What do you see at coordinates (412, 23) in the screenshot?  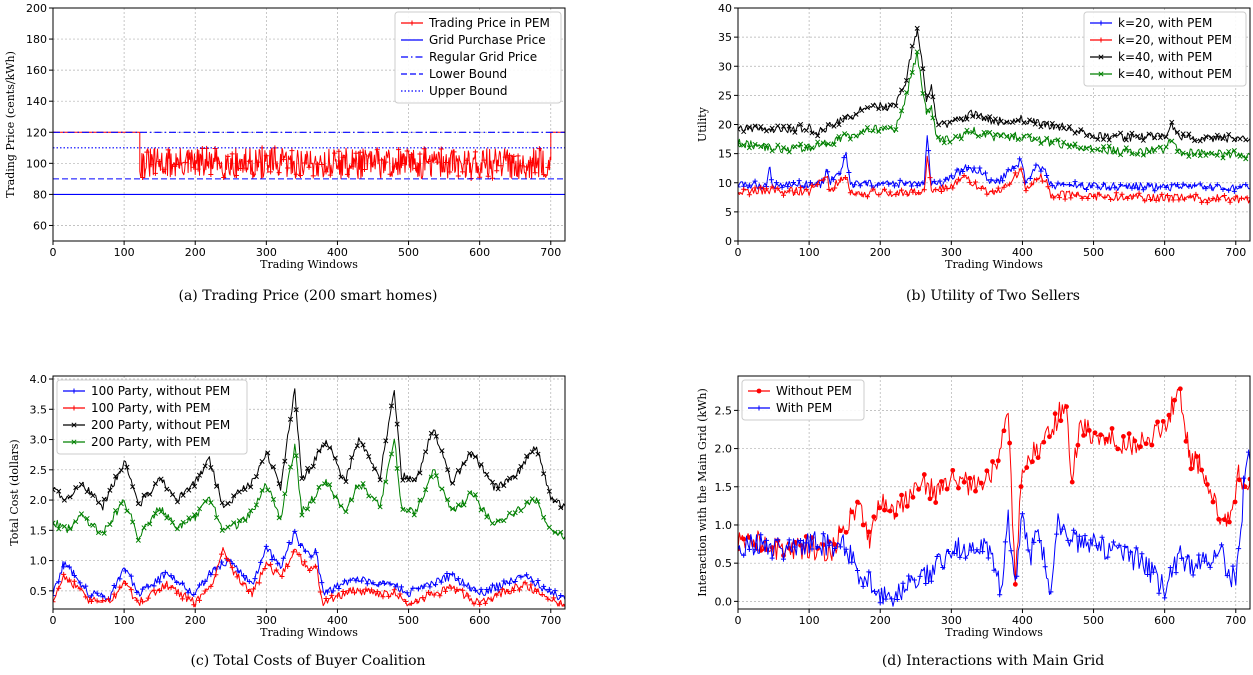 I see `legend-marker` at bounding box center [412, 23].